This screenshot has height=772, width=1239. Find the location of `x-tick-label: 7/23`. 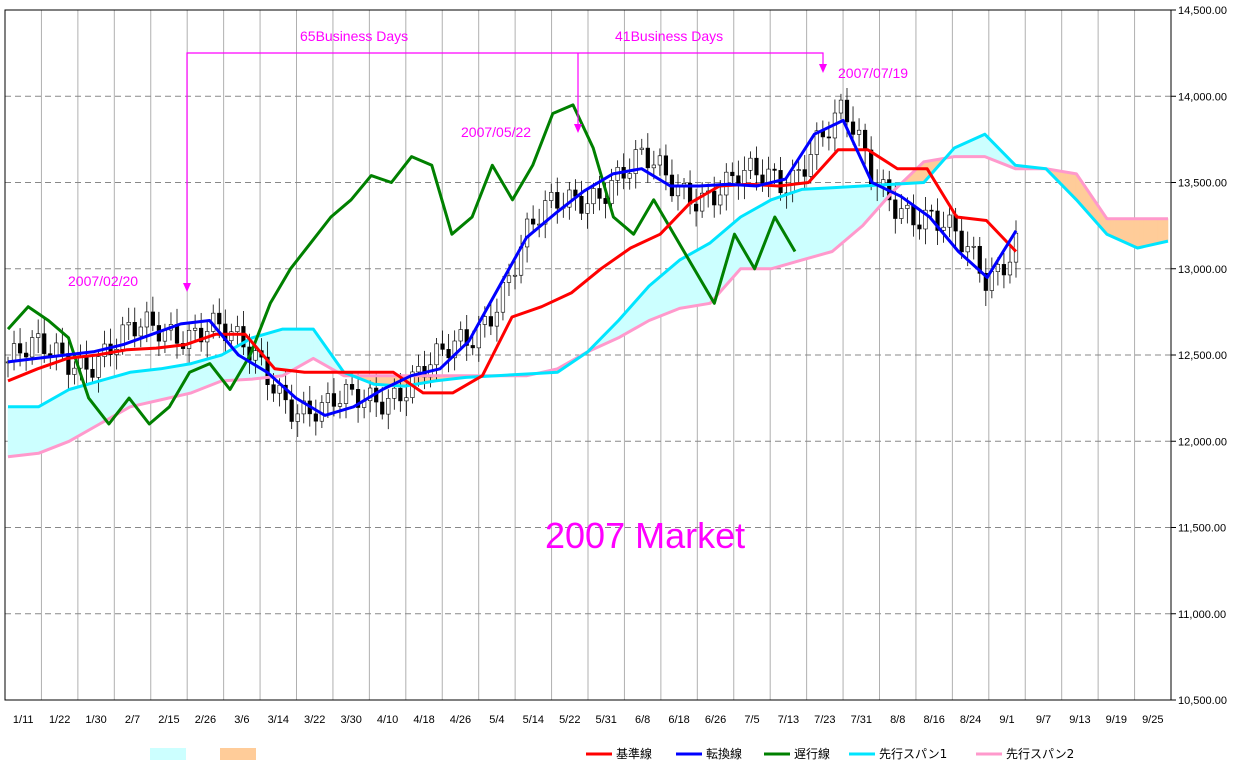

x-tick-label: 7/23 is located at coordinates (824, 720).